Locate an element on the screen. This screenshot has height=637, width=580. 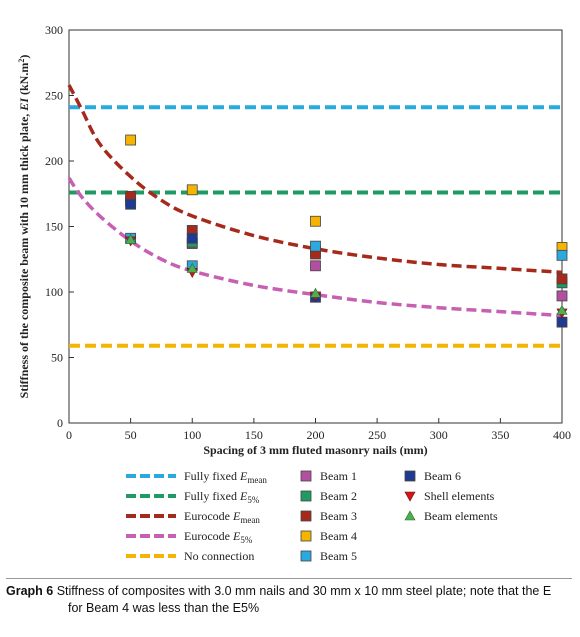
legend-label: Shell elements is located at coordinates (459, 496).